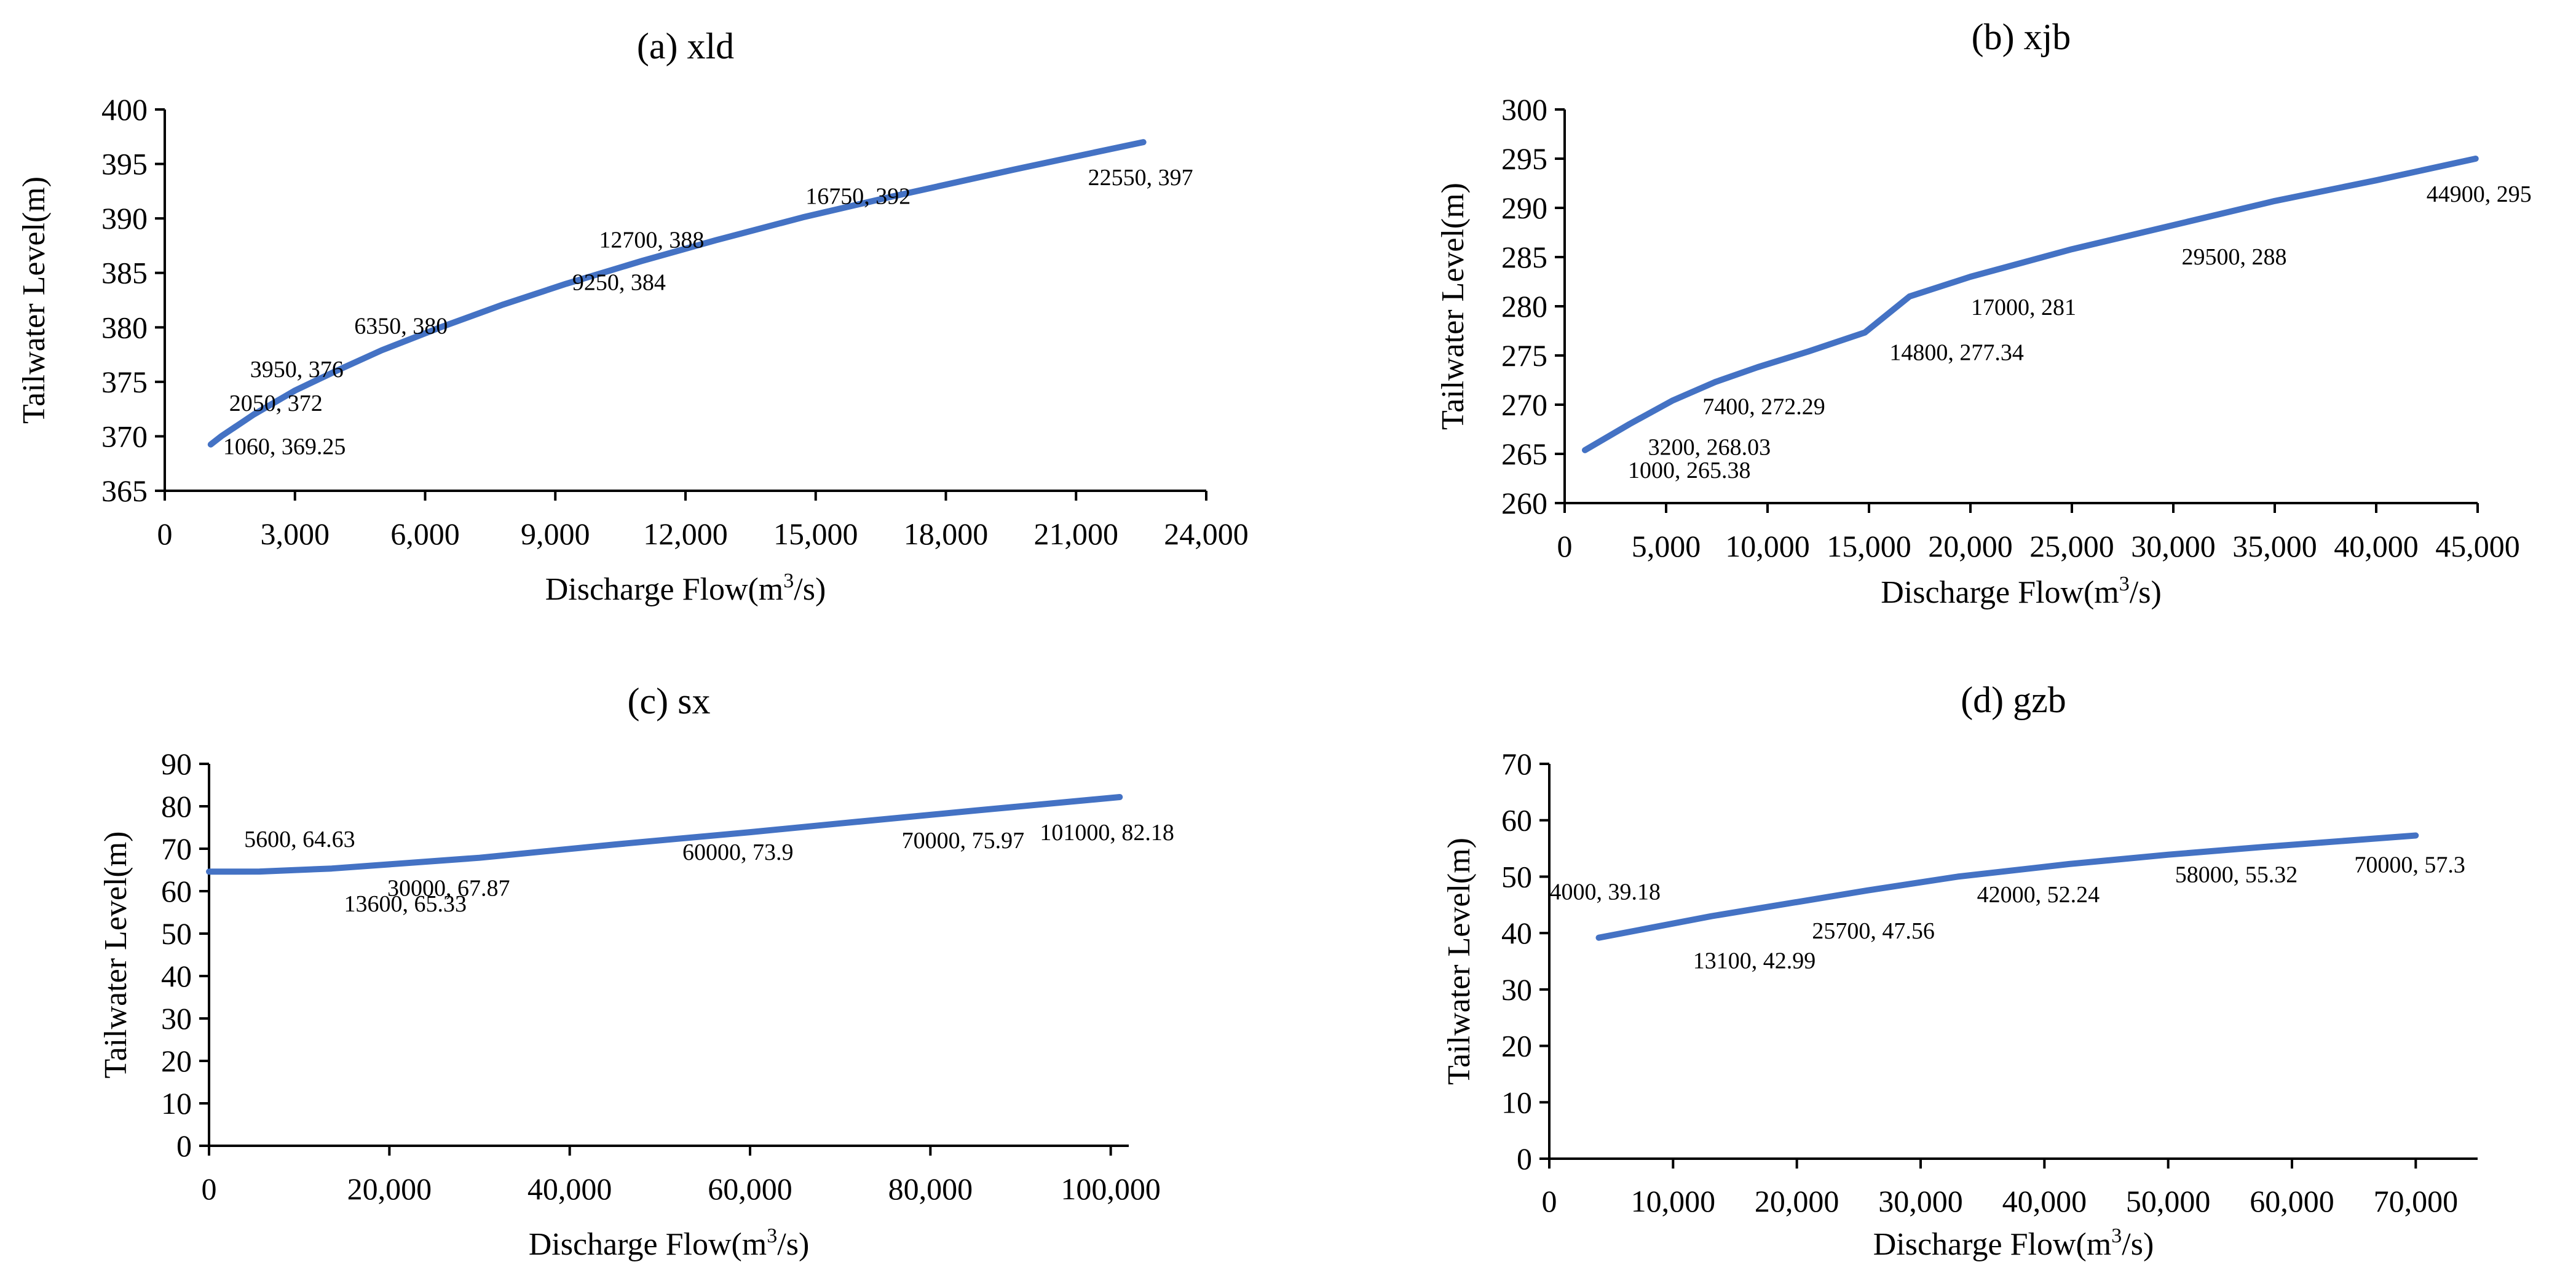  I want to click on data-label: 16750, 392, so click(858, 197).